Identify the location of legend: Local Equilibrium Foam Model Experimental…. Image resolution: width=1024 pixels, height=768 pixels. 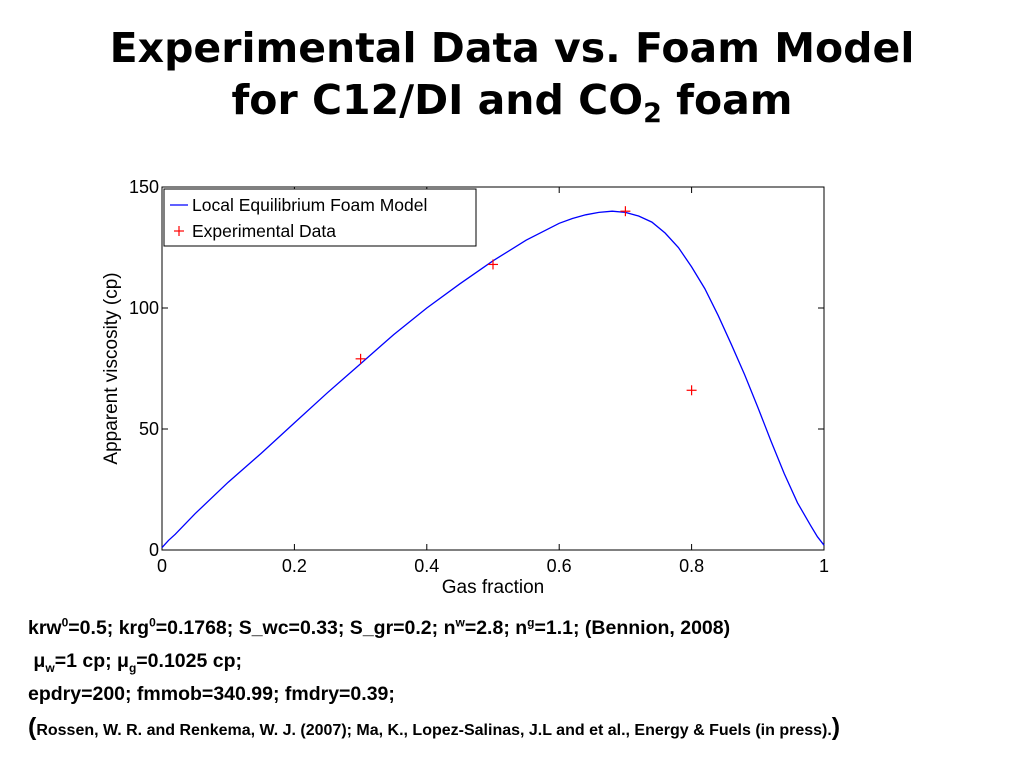
(320, 217).